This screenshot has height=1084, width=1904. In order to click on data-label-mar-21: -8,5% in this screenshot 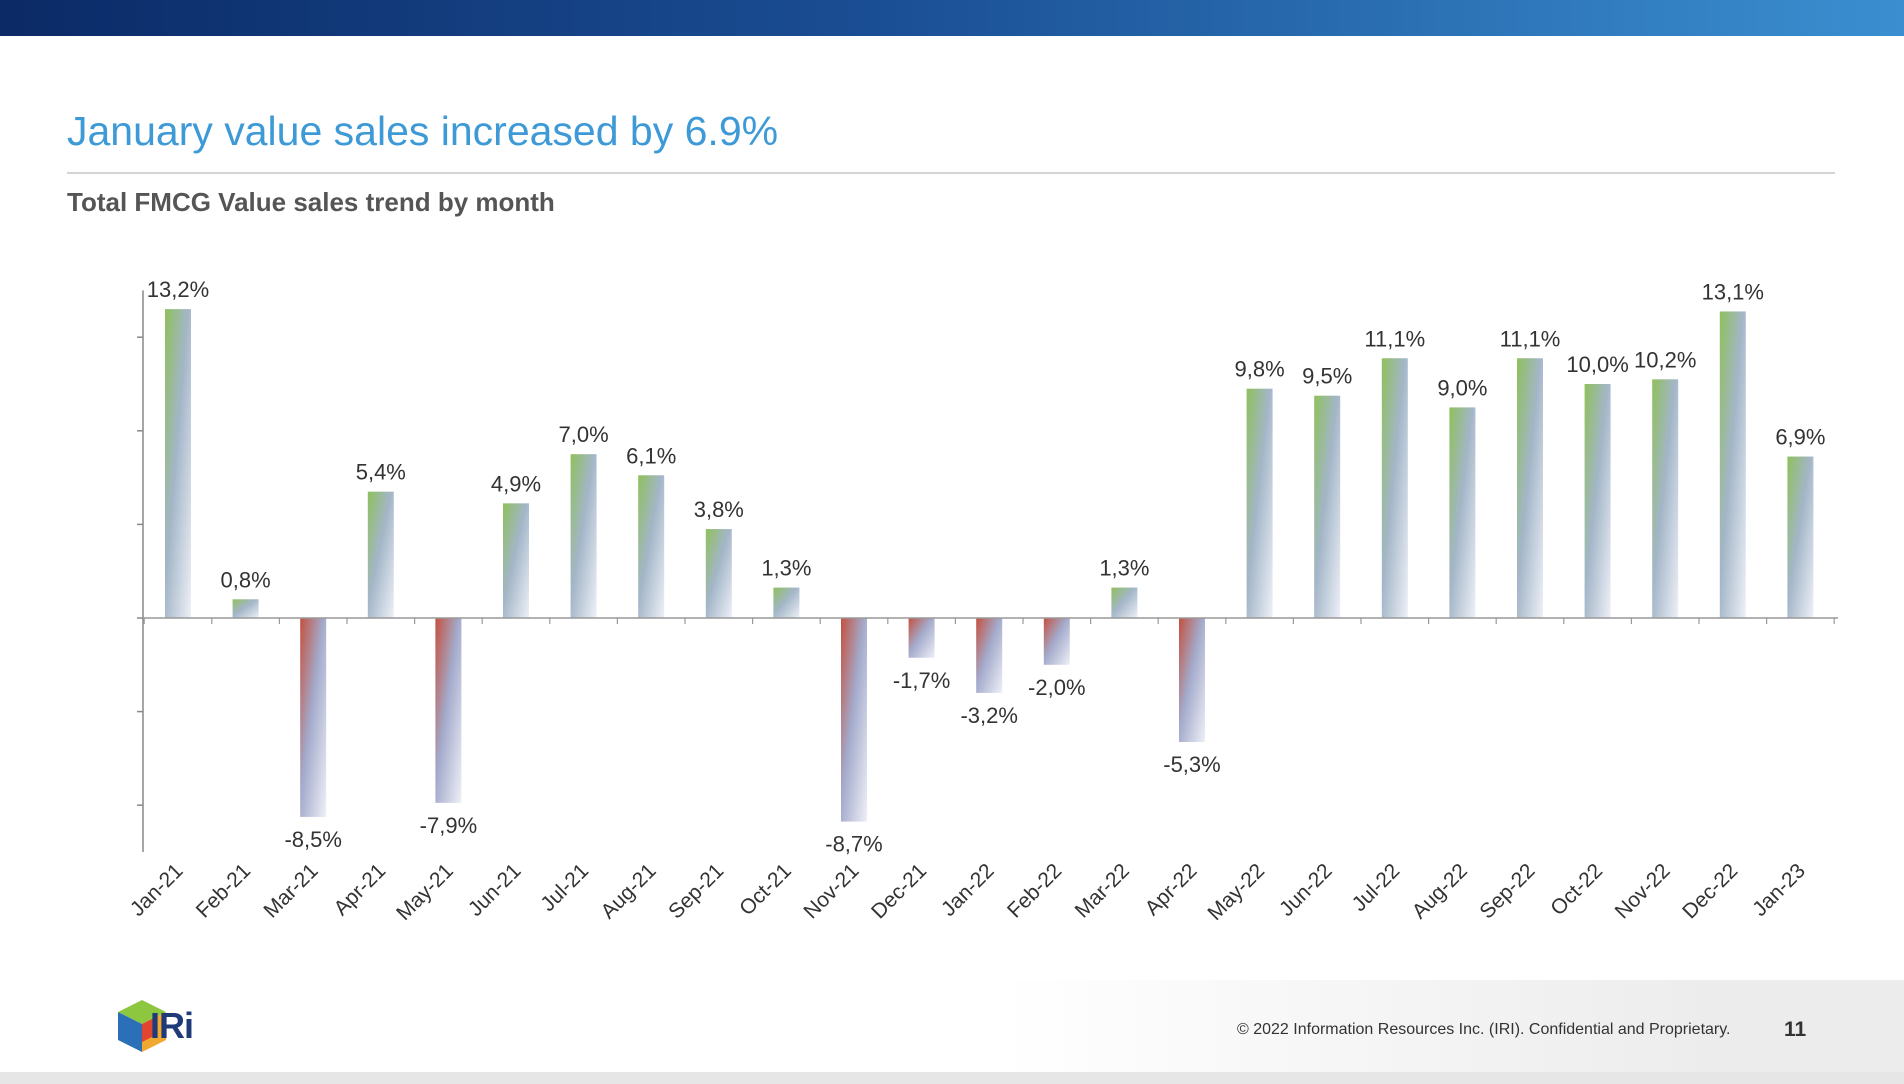, I will do `click(312, 839)`.